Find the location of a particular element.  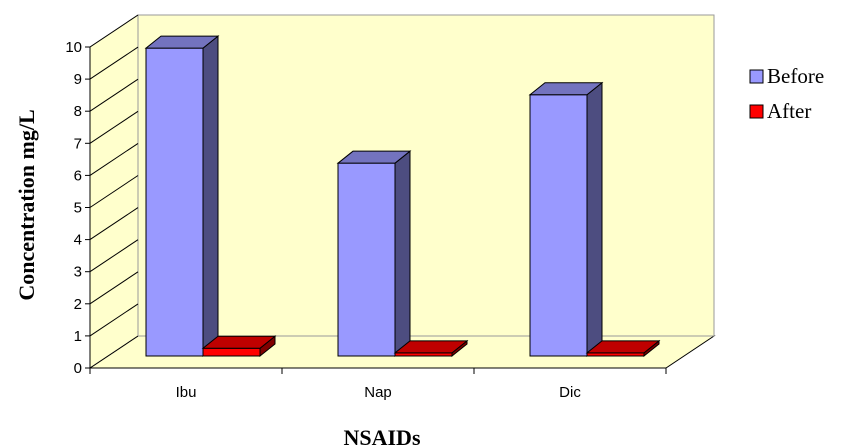

legend-label: After is located at coordinates (789, 111).